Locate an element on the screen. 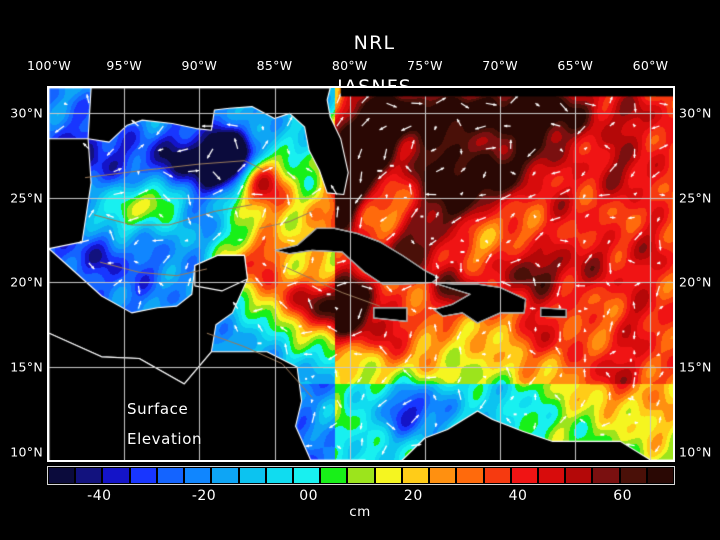 Image resolution: width=720 pixels, height=540 pixels. lat-tick-right-30N: 30°N is located at coordinates (695, 113).